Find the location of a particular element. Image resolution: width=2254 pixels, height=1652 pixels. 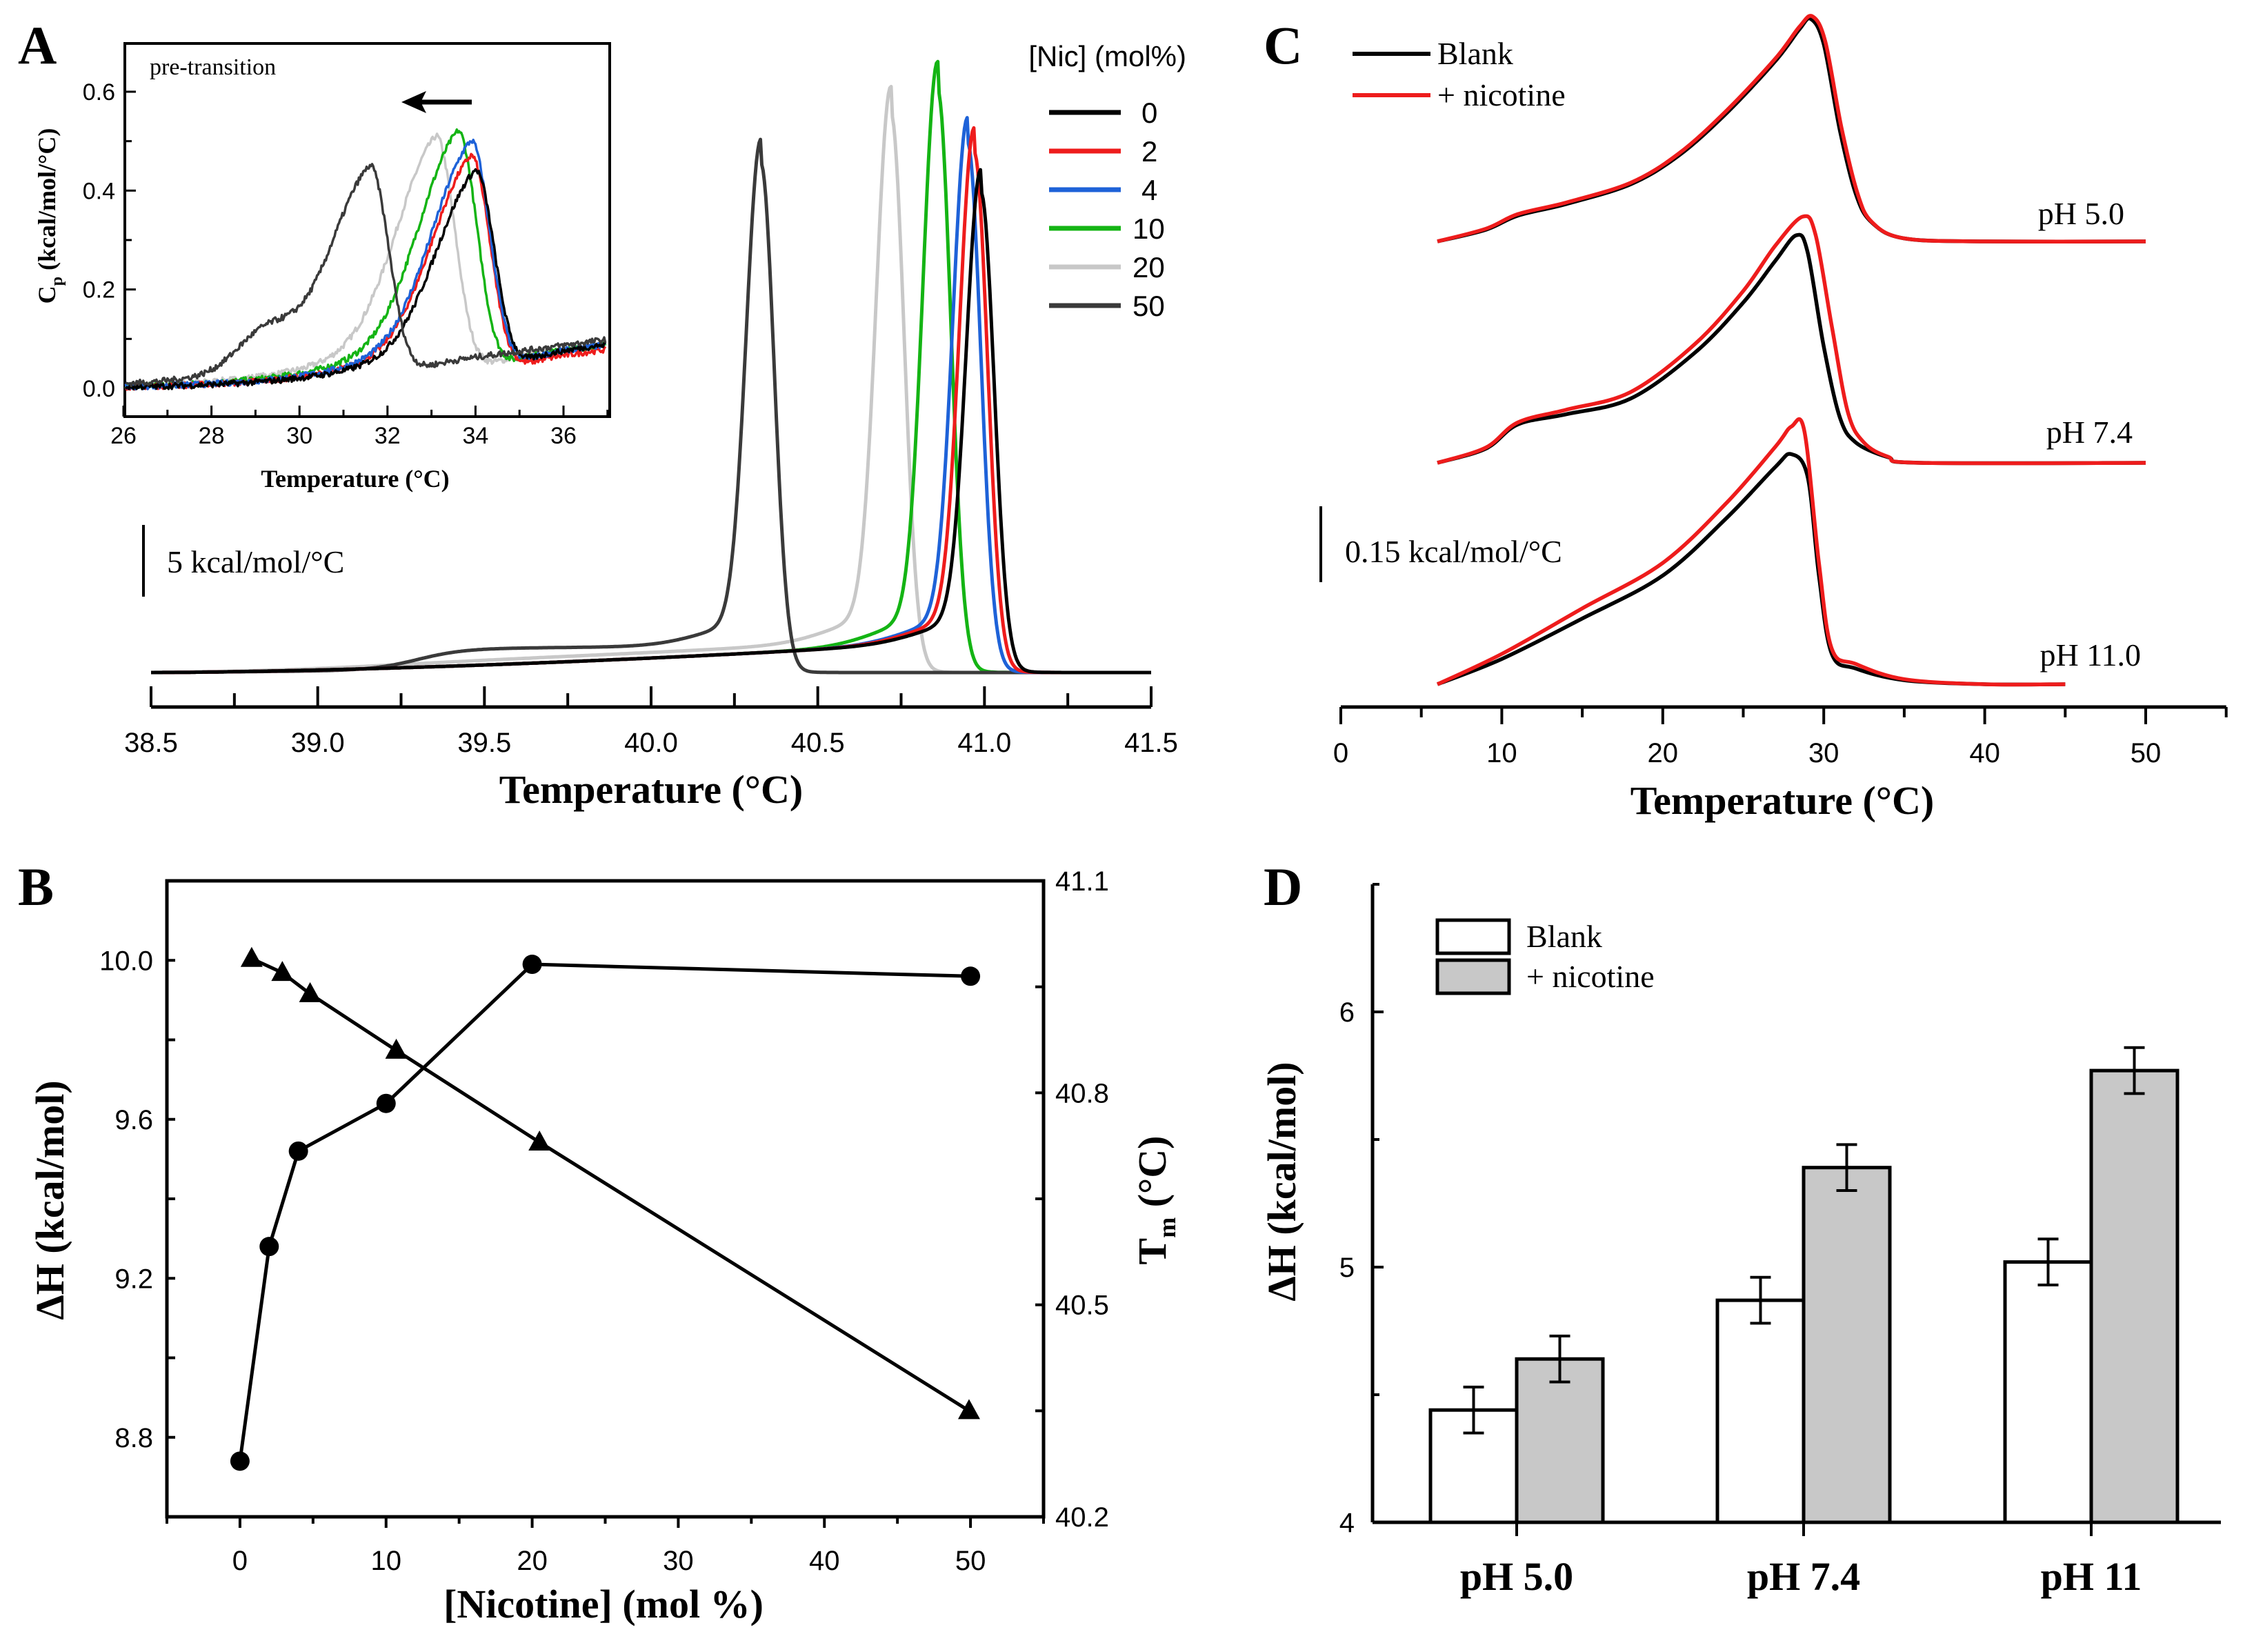

x-tick-label: 40 is located at coordinates (1984, 753).